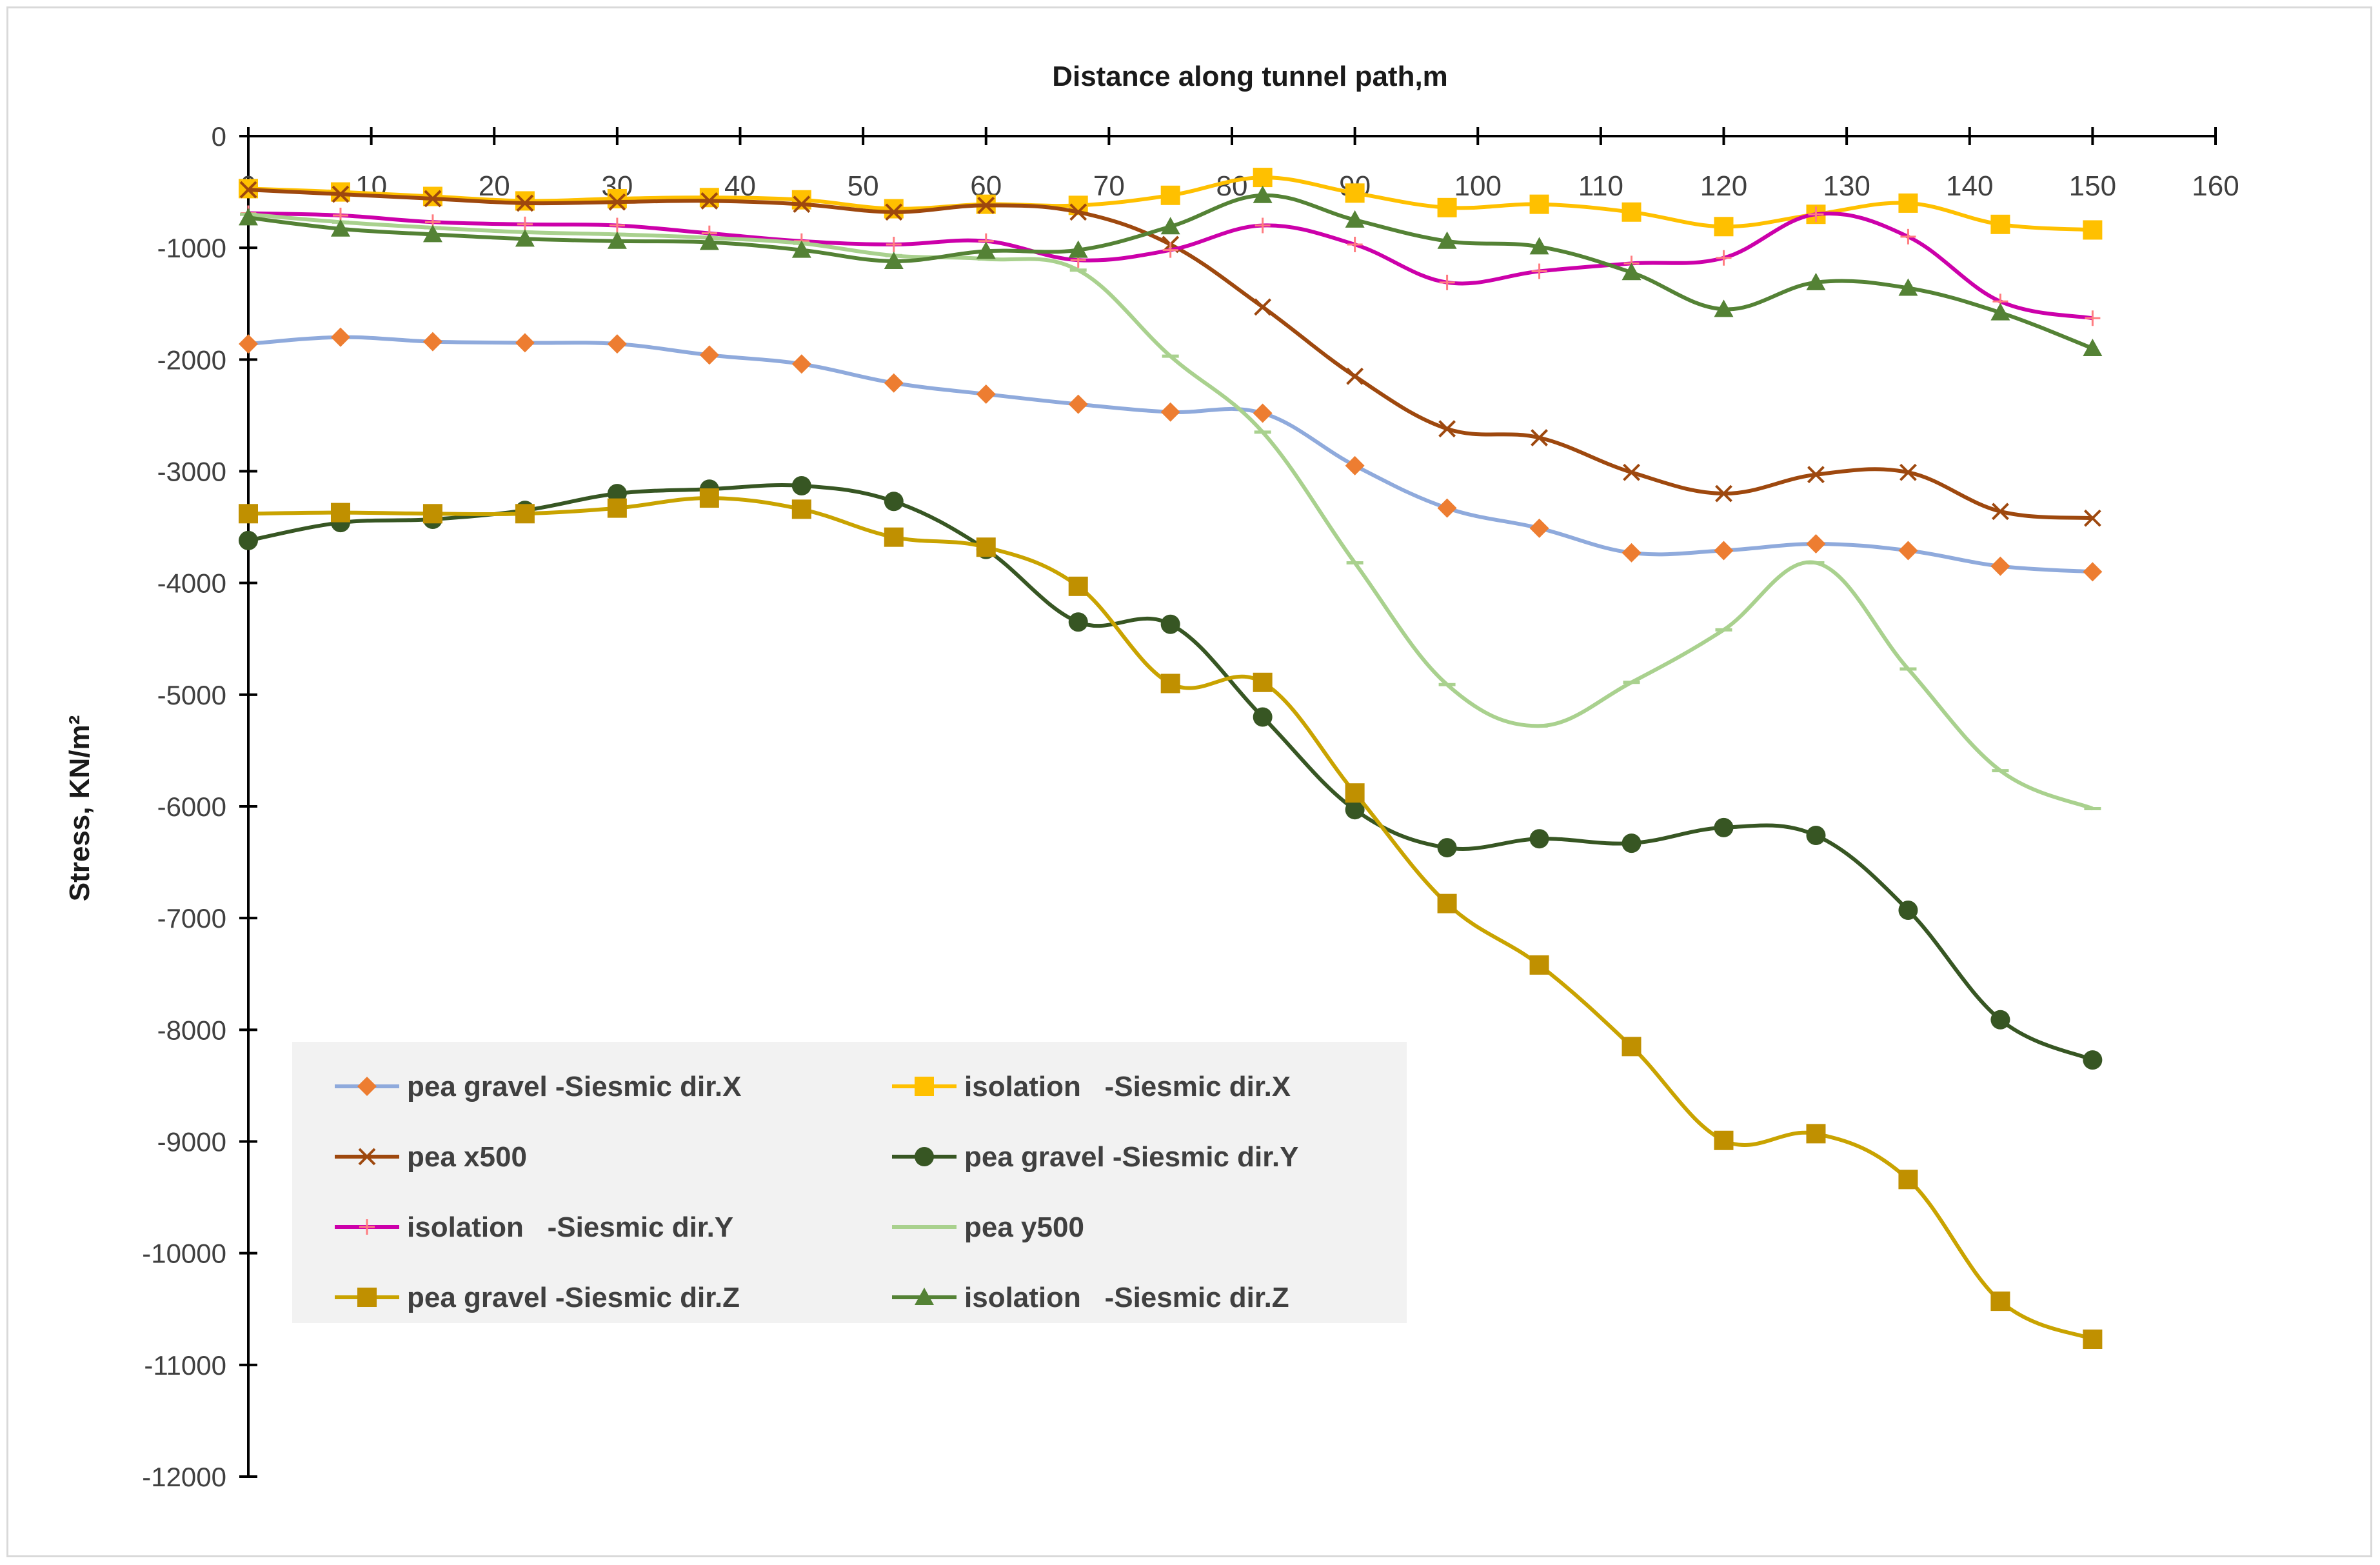  I want to click on y-tick-label: -8000, so click(191, 1030).